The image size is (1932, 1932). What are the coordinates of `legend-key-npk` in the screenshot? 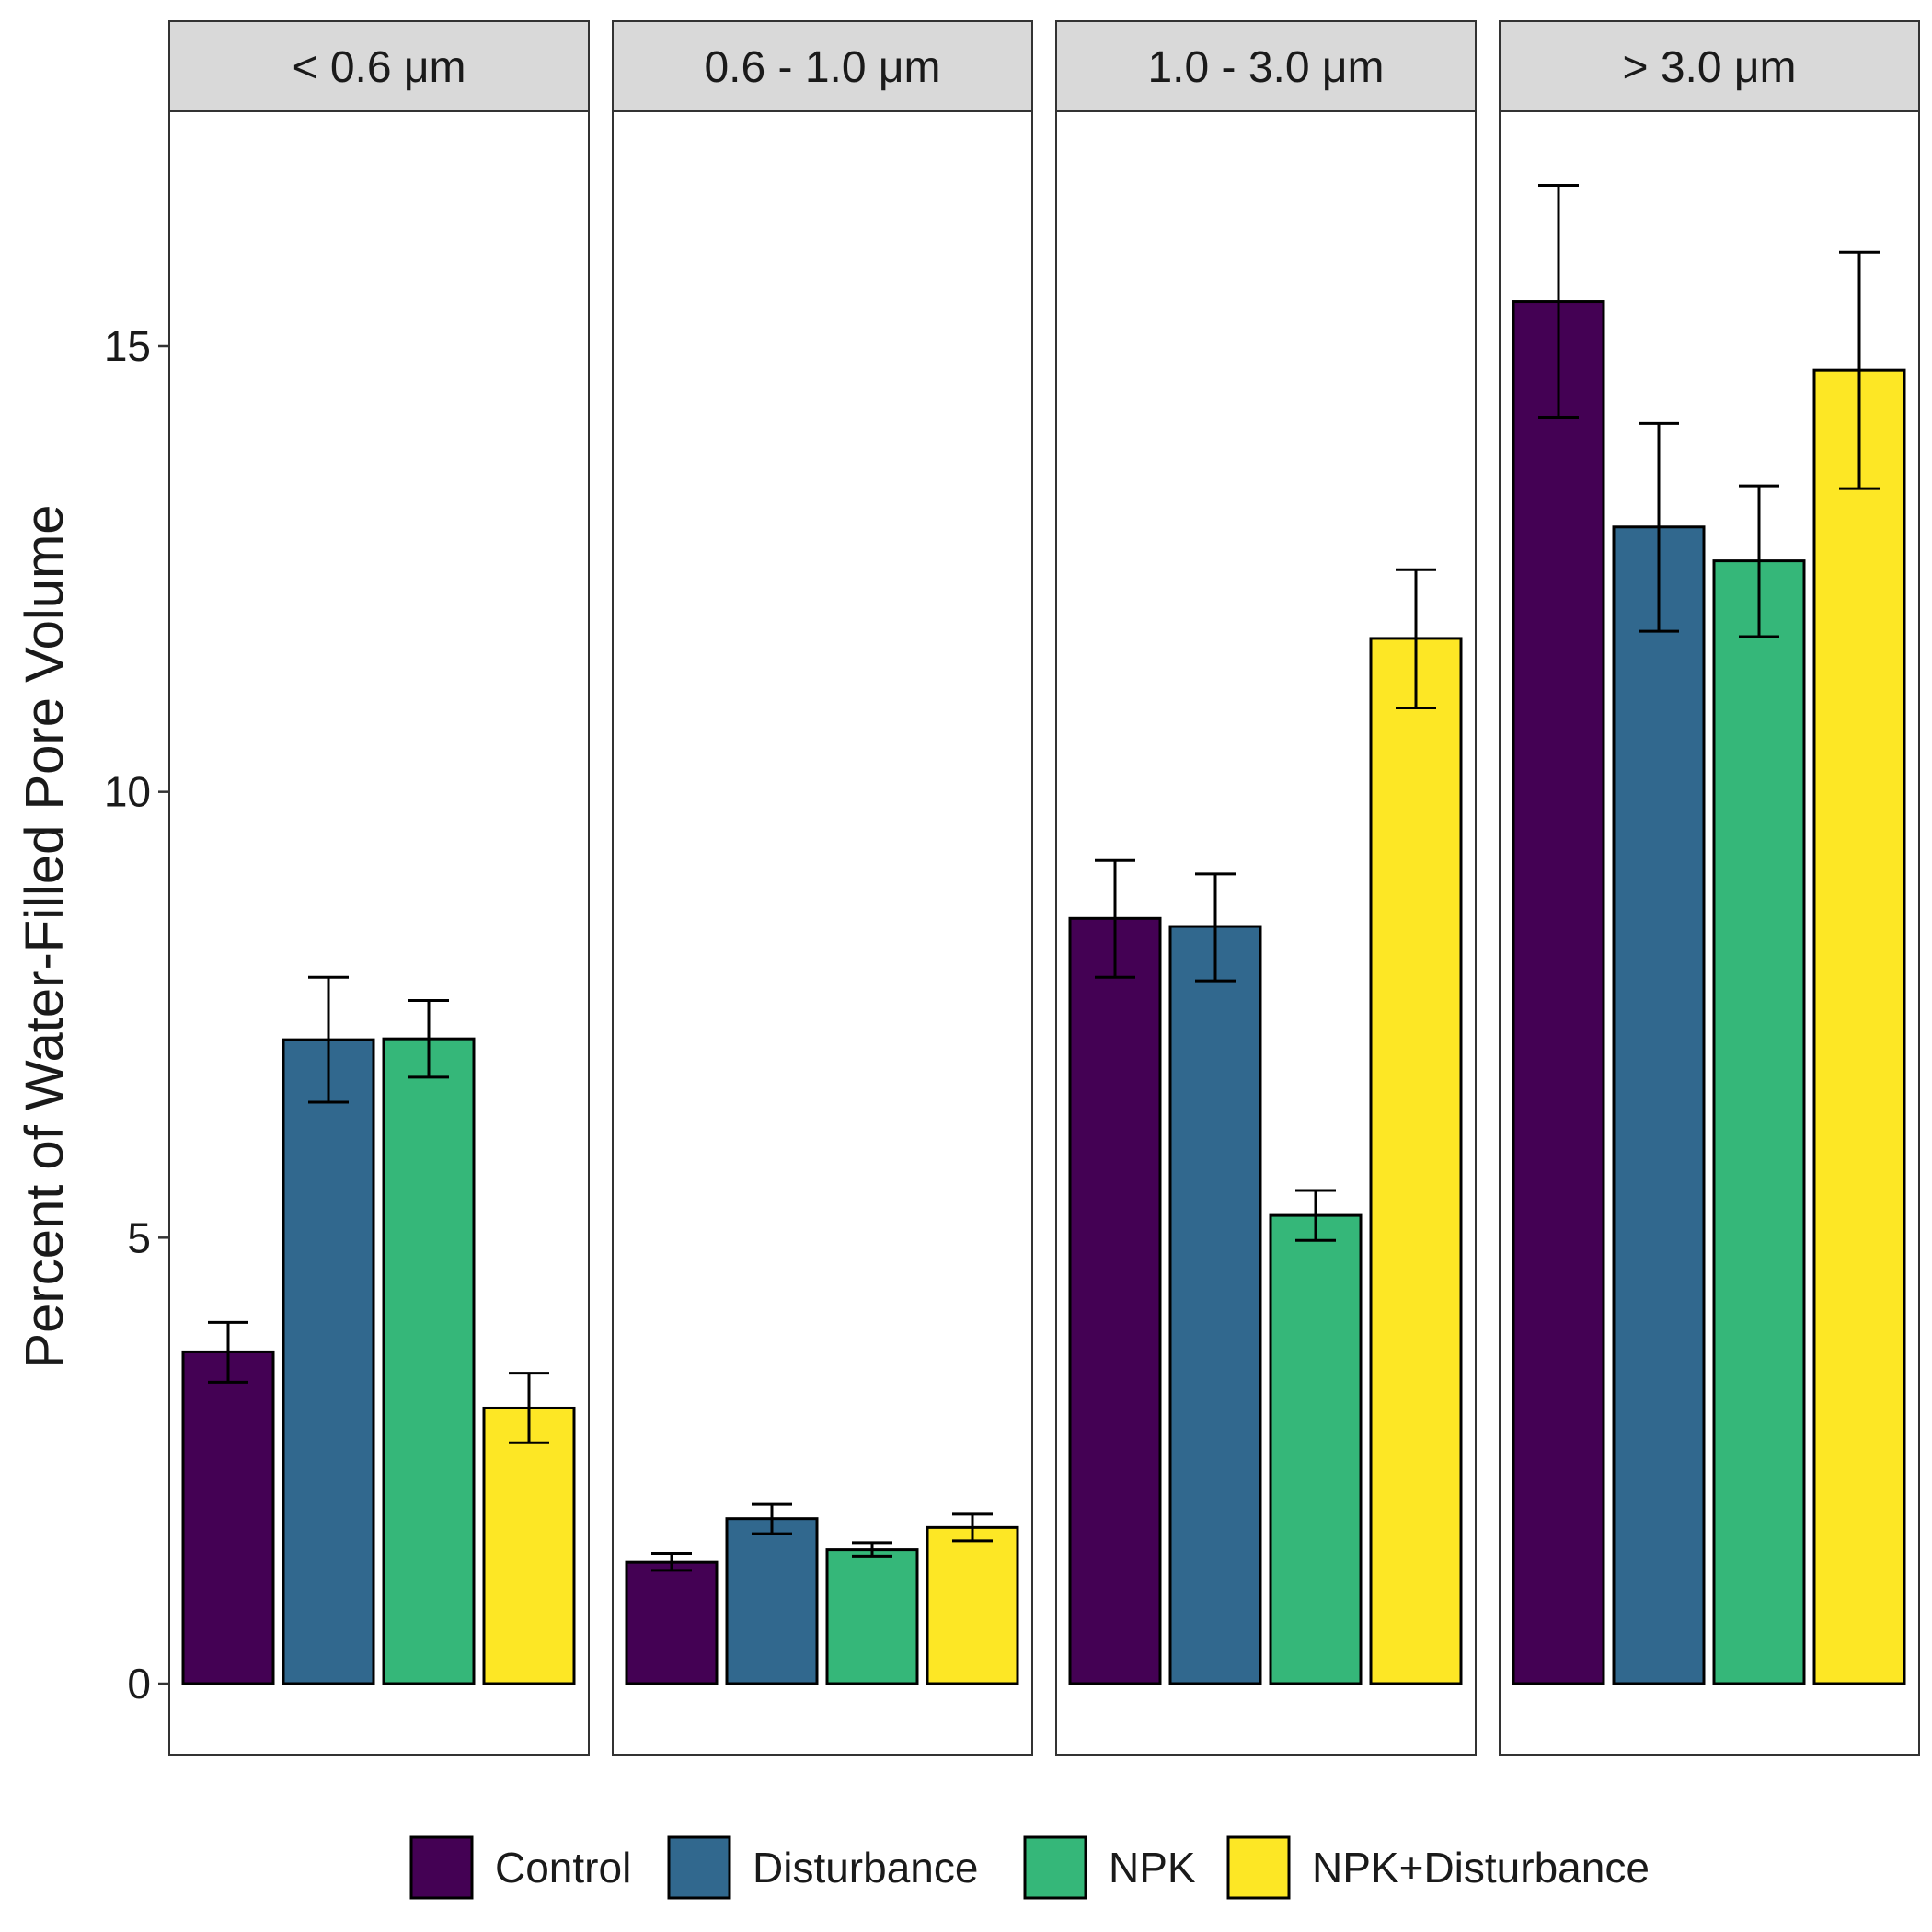 It's located at (1055, 1867).